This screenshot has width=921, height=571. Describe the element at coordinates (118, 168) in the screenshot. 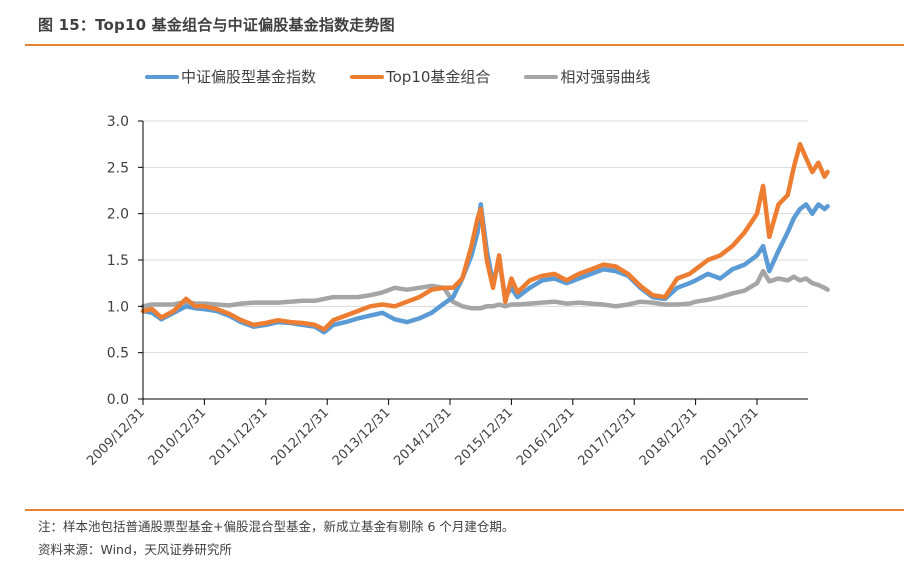

I see `y-tick-label: 2.5` at that location.